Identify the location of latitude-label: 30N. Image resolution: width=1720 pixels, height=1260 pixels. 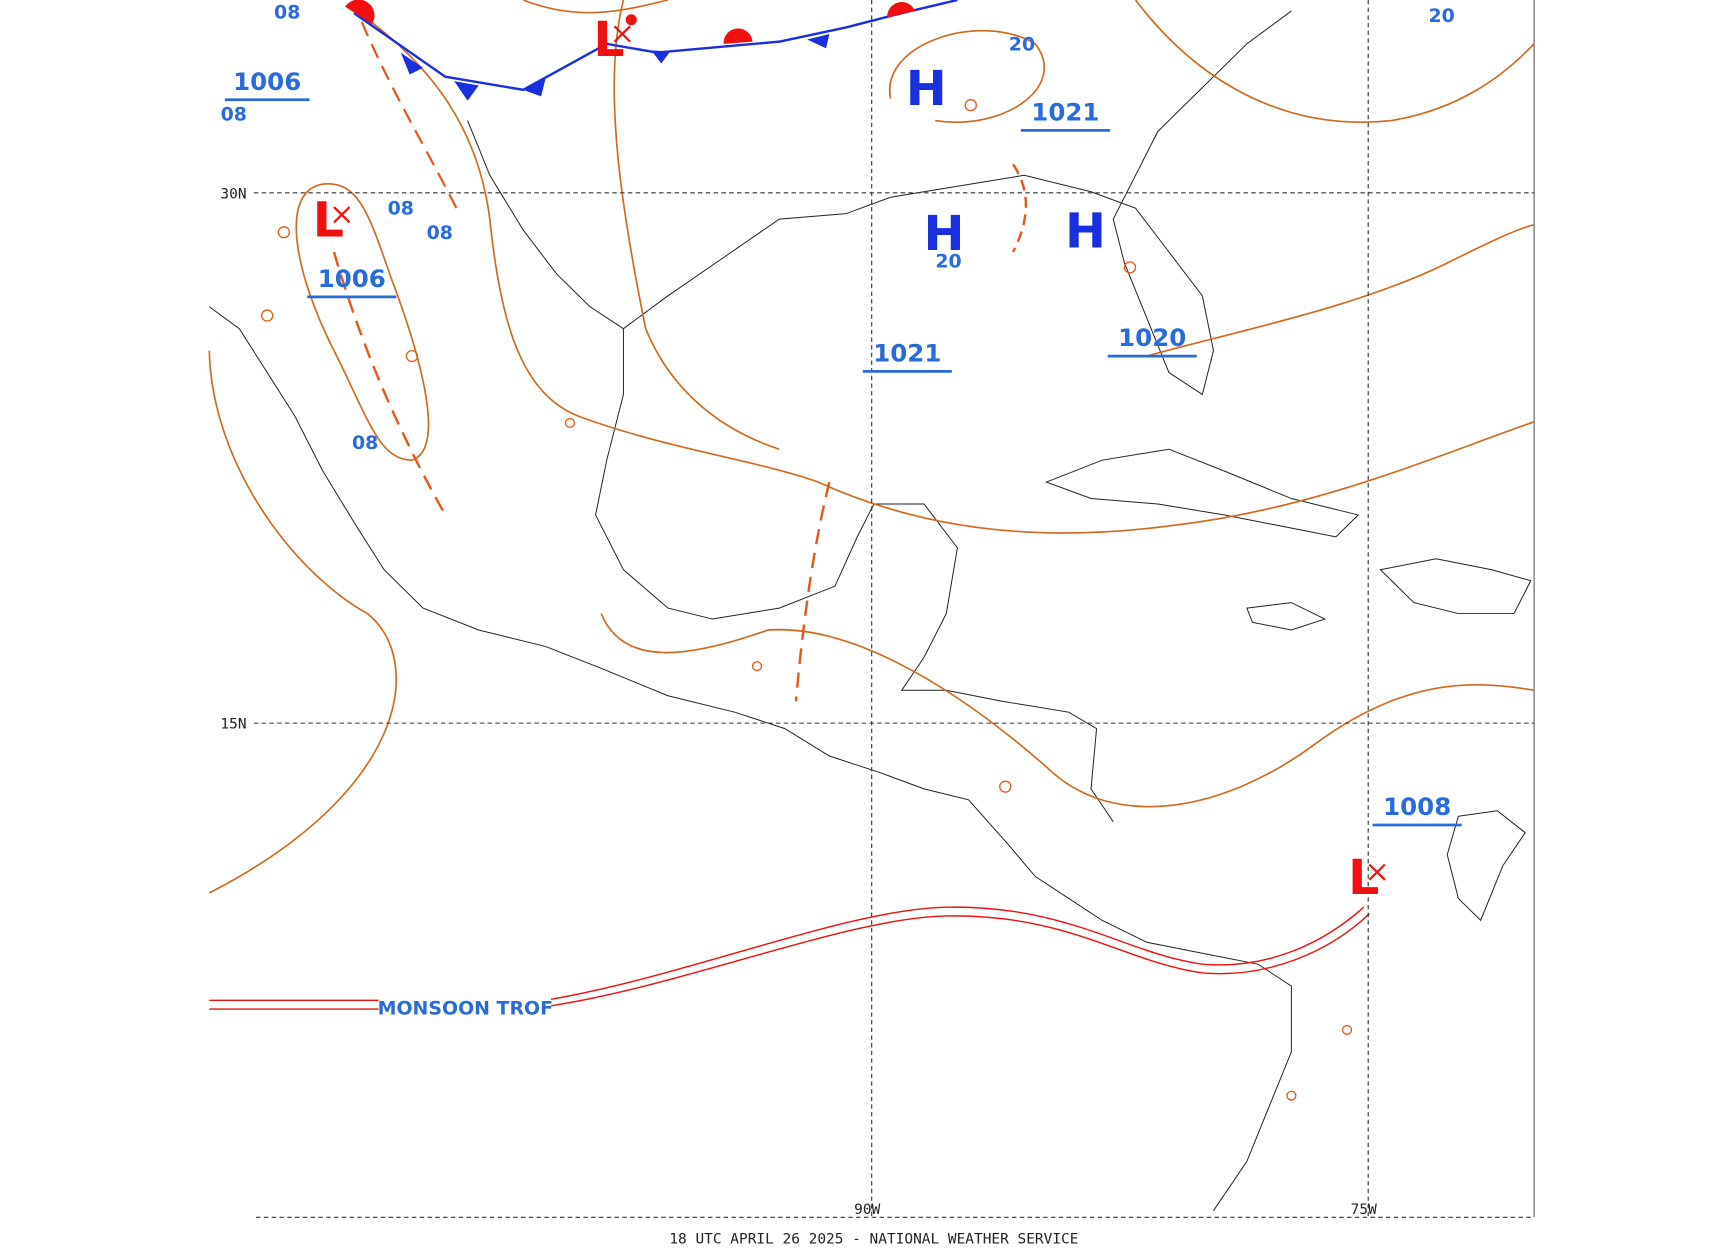
(233, 194).